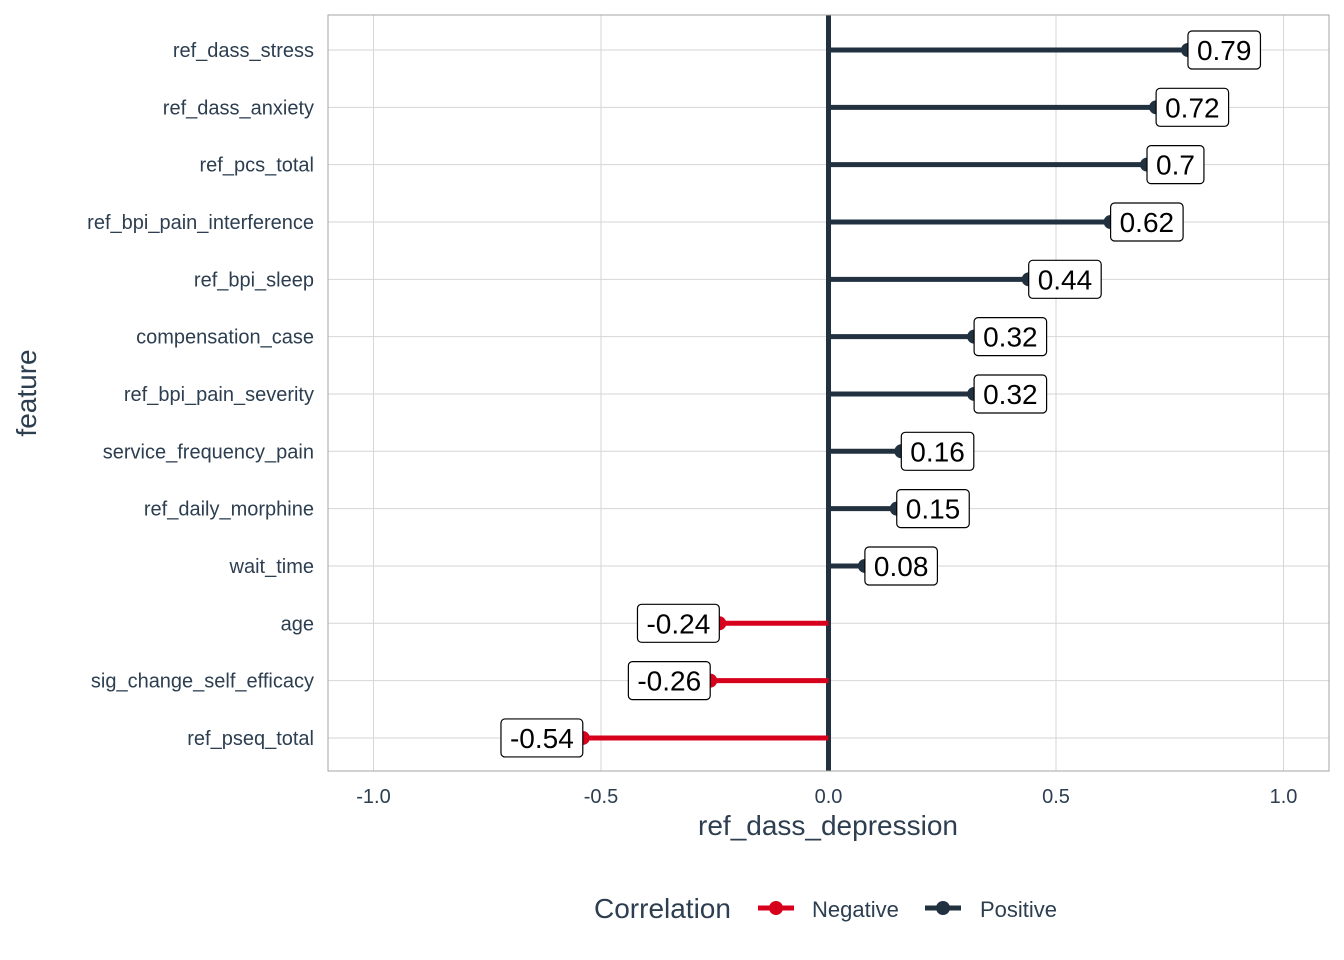  I want to click on value-label: 0.15, so click(933, 509).